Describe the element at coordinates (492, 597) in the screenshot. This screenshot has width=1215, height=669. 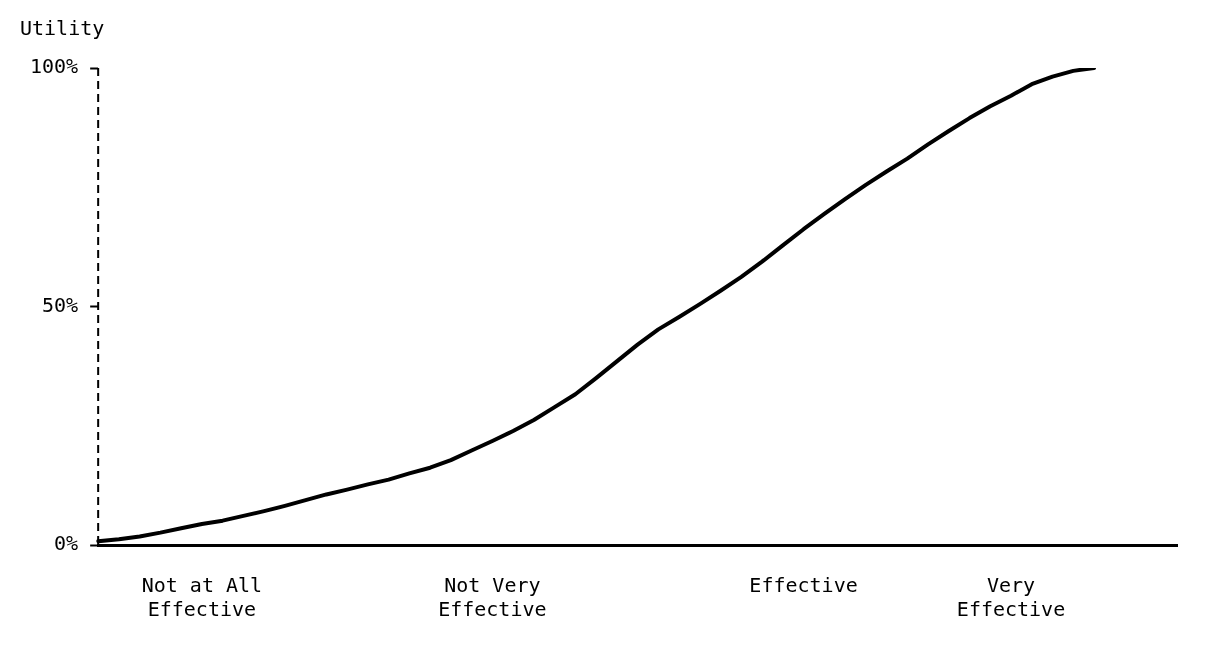
I see `x-tick-label: Not Very Effective` at that location.